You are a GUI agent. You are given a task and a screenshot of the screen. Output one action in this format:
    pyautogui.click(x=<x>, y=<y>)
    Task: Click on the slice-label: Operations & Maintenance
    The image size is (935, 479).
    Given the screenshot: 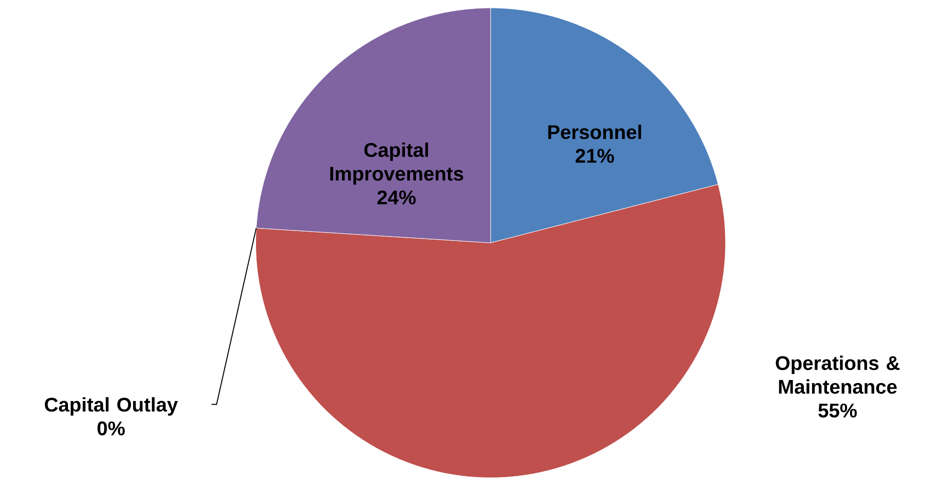 What is the action you would take?
    pyautogui.click(x=838, y=375)
    